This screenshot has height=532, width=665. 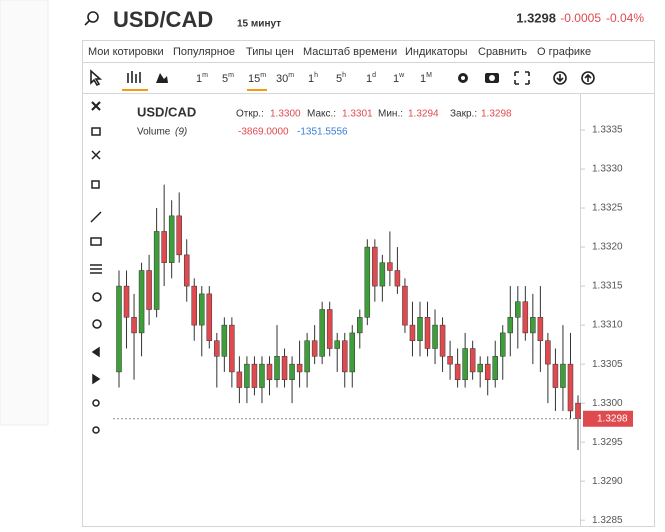 I want to click on timeframe-unit: w, so click(x=401, y=75).